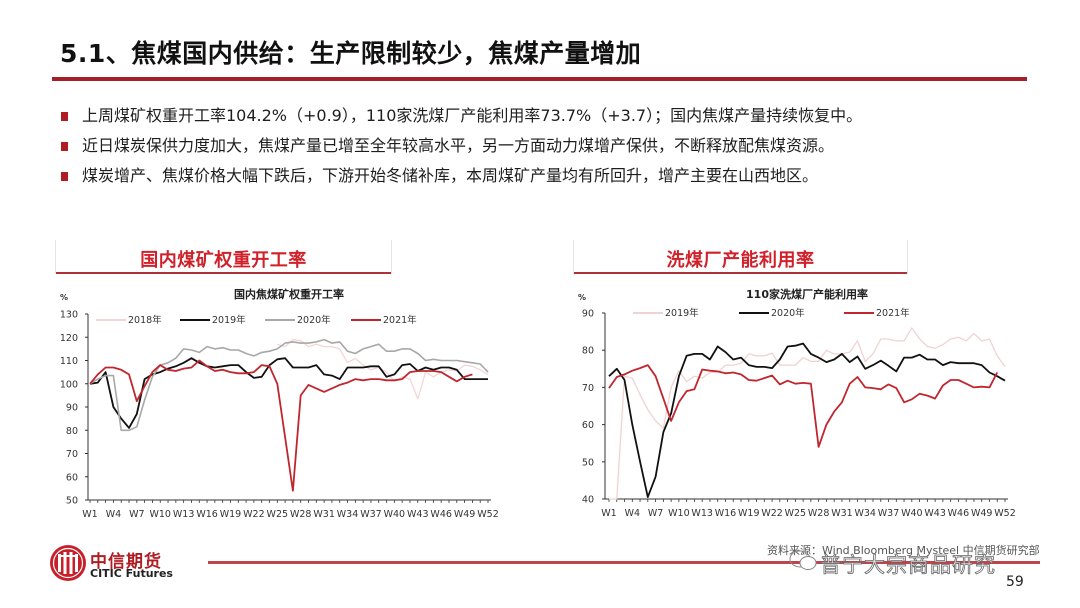 Image resolution: width=1080 pixels, height=608 pixels. Describe the element at coordinates (903, 550) in the screenshot. I see `data-source-note: 资料来源：Wind Bloomberg Mysteel 中信期货研究部` at that location.